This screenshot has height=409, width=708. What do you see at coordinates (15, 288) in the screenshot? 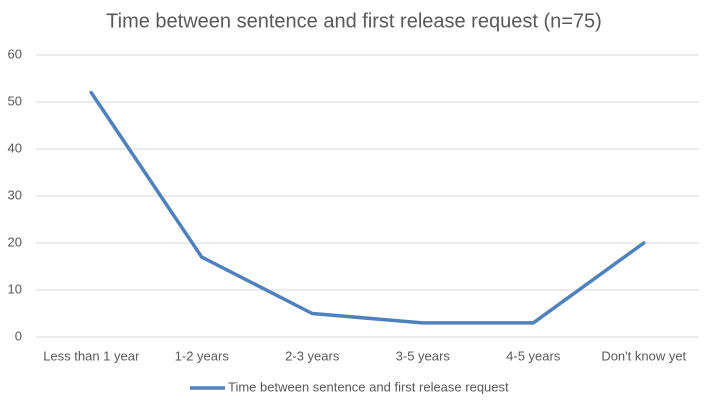
I see `y-tick-label: 10` at bounding box center [15, 288].